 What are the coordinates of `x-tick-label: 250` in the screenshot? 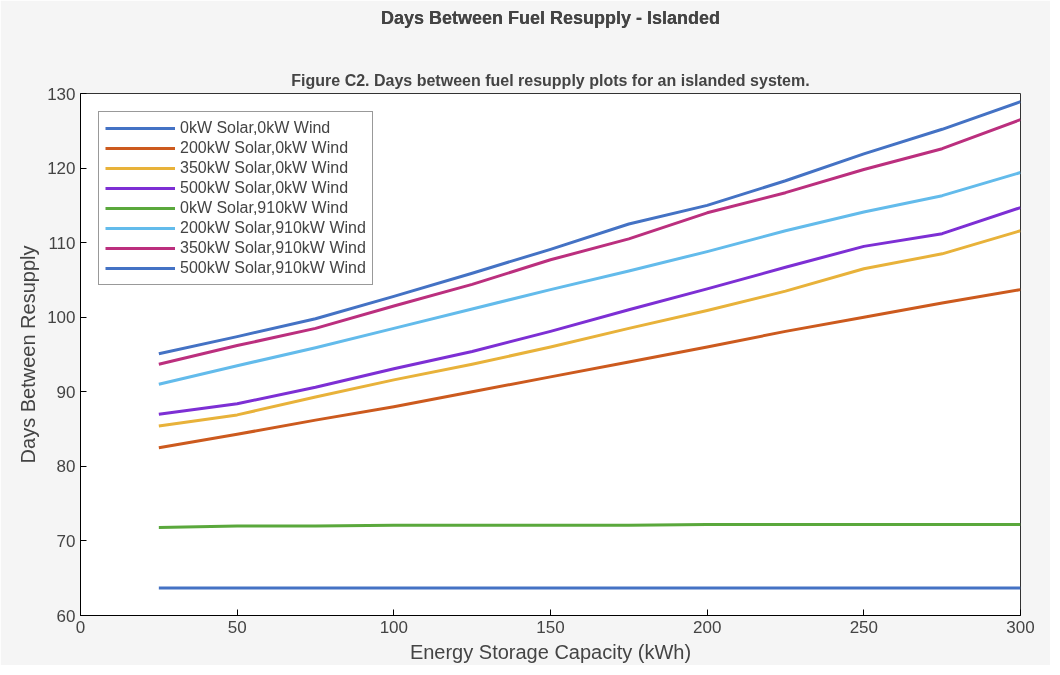 It's located at (864, 627).